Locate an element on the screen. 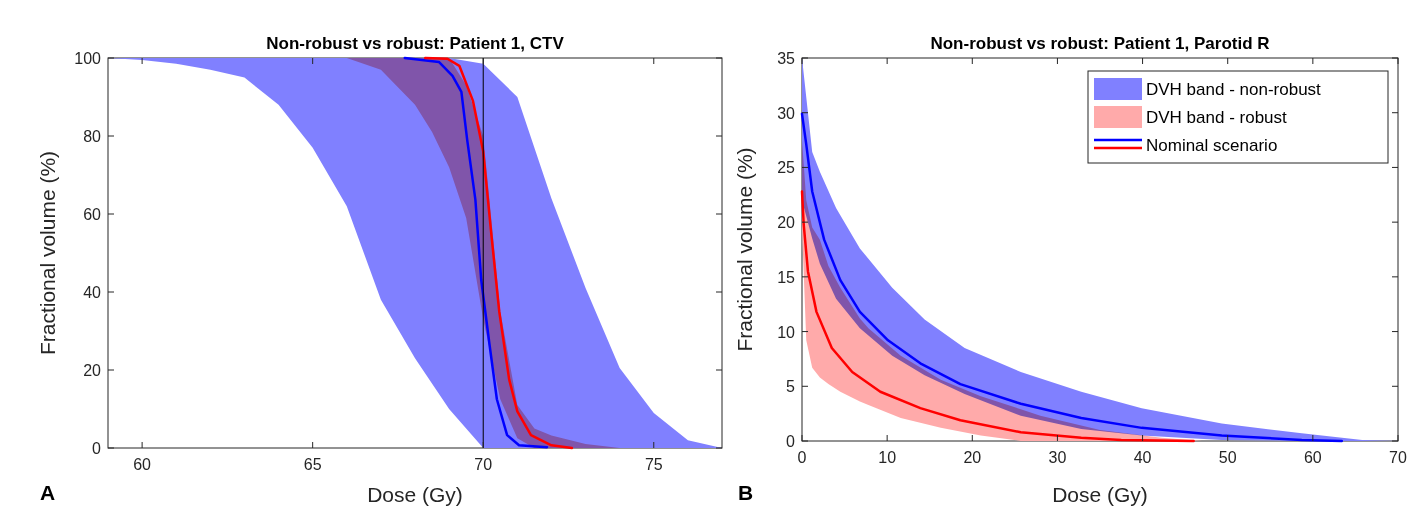 The width and height of the screenshot is (1417, 512). y-tick-label: 10 is located at coordinates (786, 332).